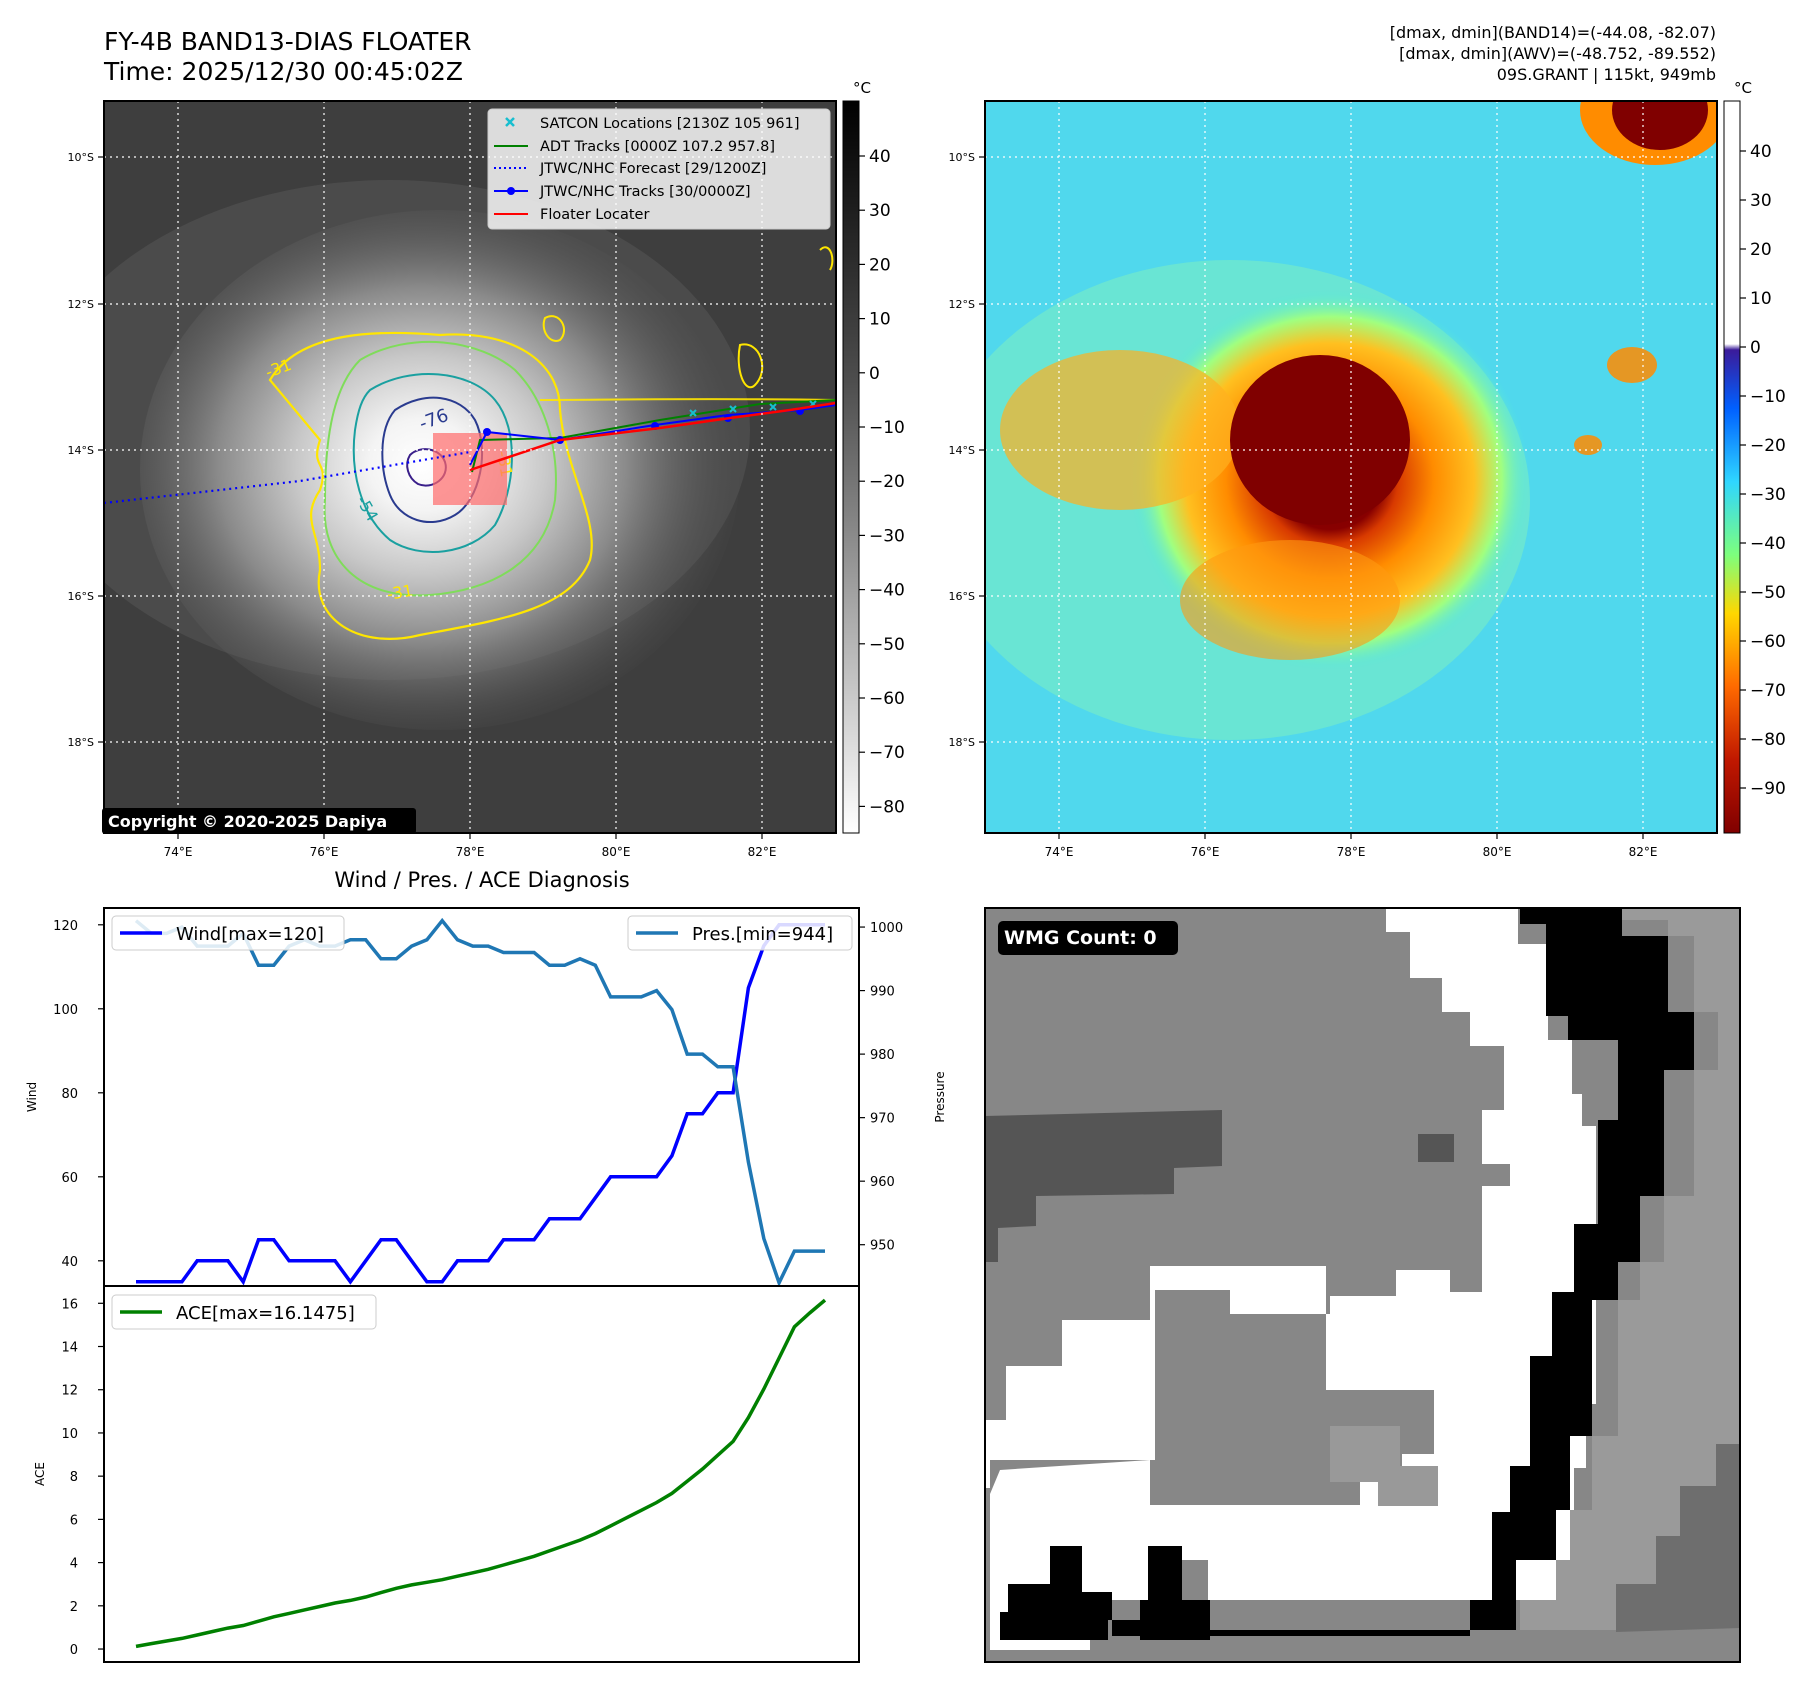 The image size is (1797, 1690). I want to click on figure-title: FY-4B BAND13-DIAS FLOATER, so click(288, 41).